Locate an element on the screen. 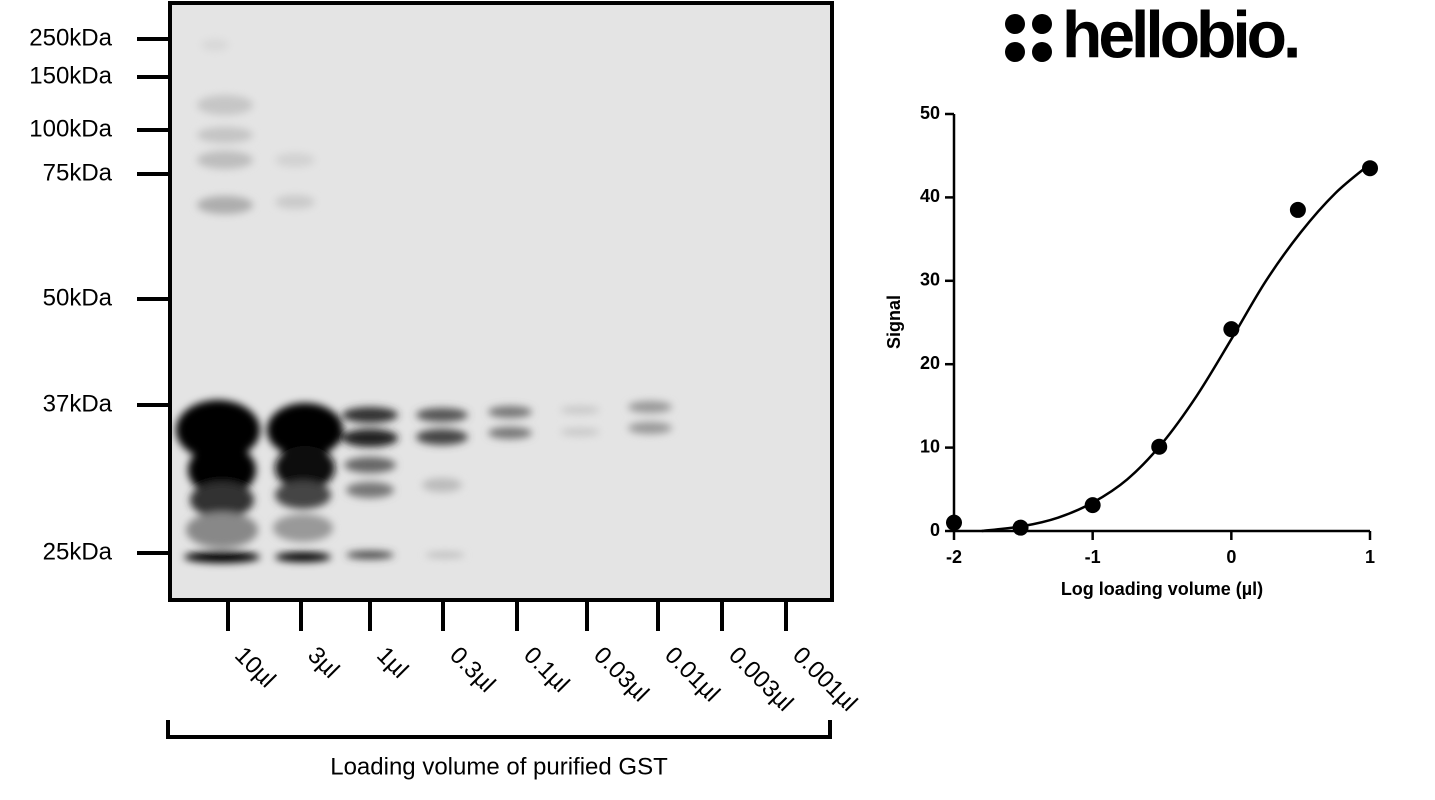 The image size is (1435, 800). y-tick-label: 10 is located at coordinates (930, 446).